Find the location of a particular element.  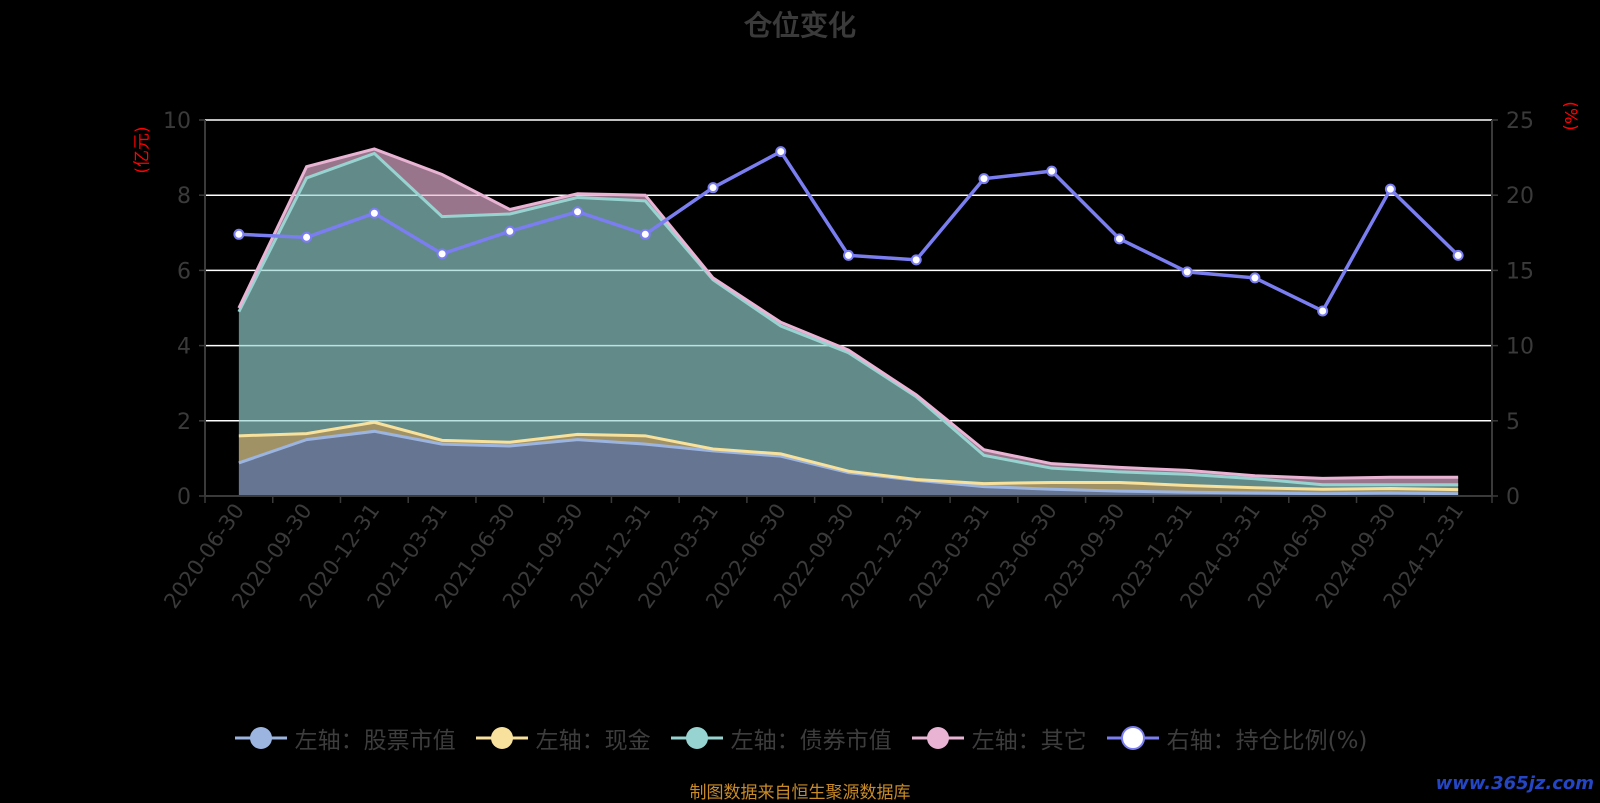

legend-item: 左轴：股票市值 is located at coordinates (344, 738).